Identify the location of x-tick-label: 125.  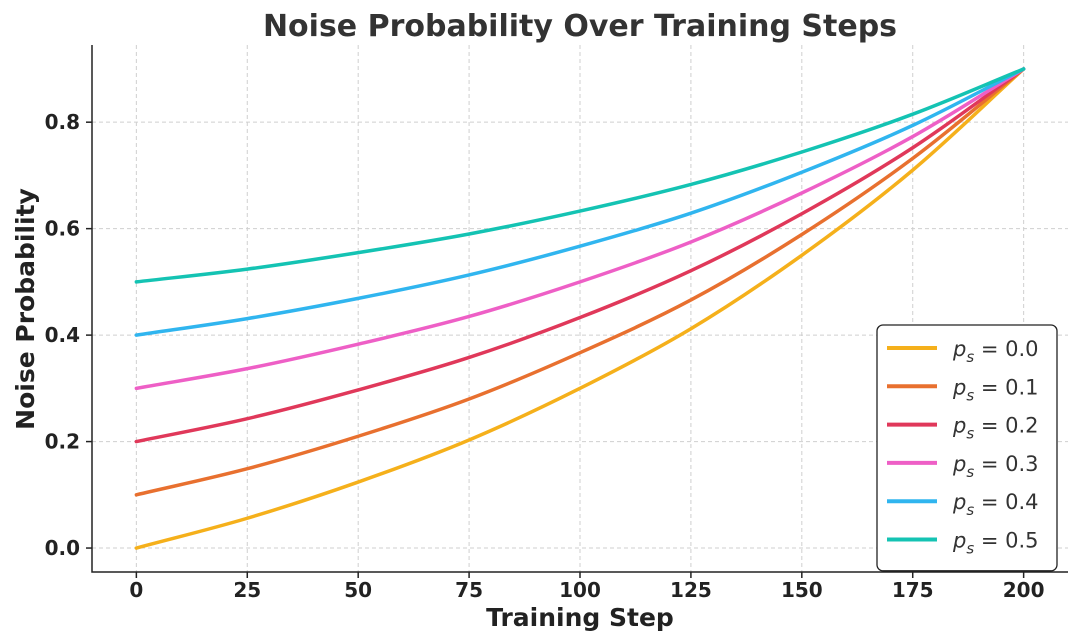
(691, 590).